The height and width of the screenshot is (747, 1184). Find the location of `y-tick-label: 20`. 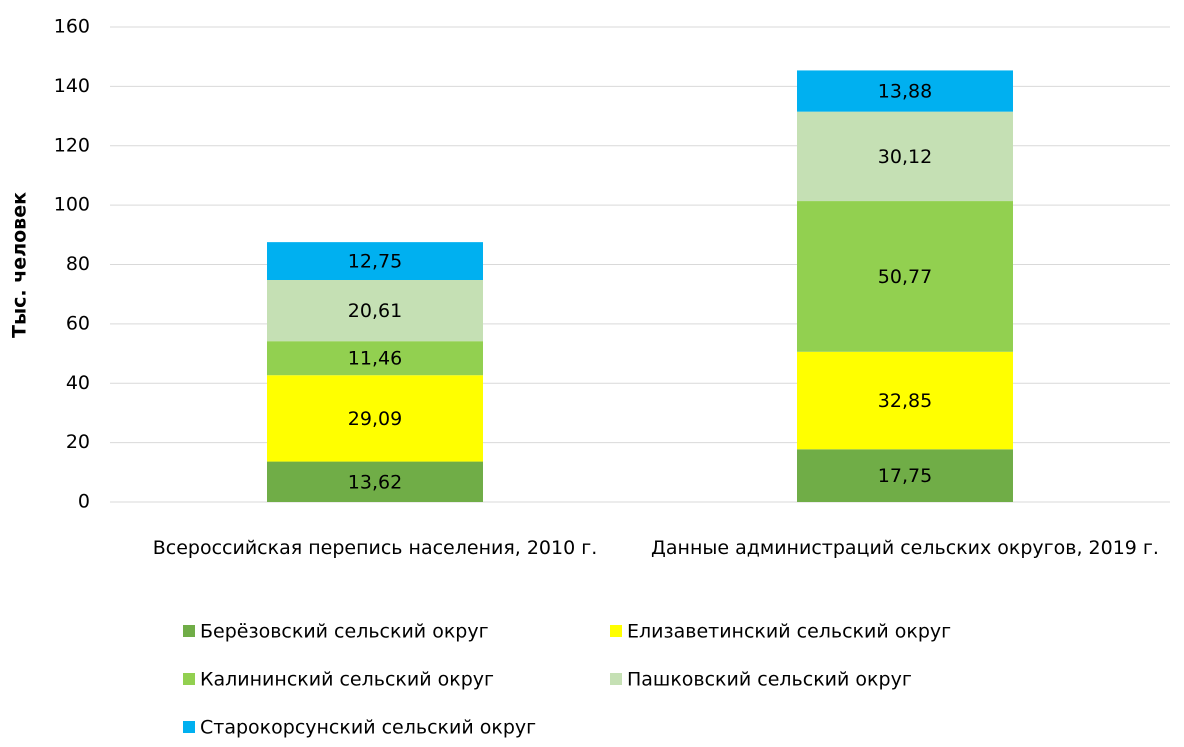

y-tick-label: 20 is located at coordinates (78, 442).